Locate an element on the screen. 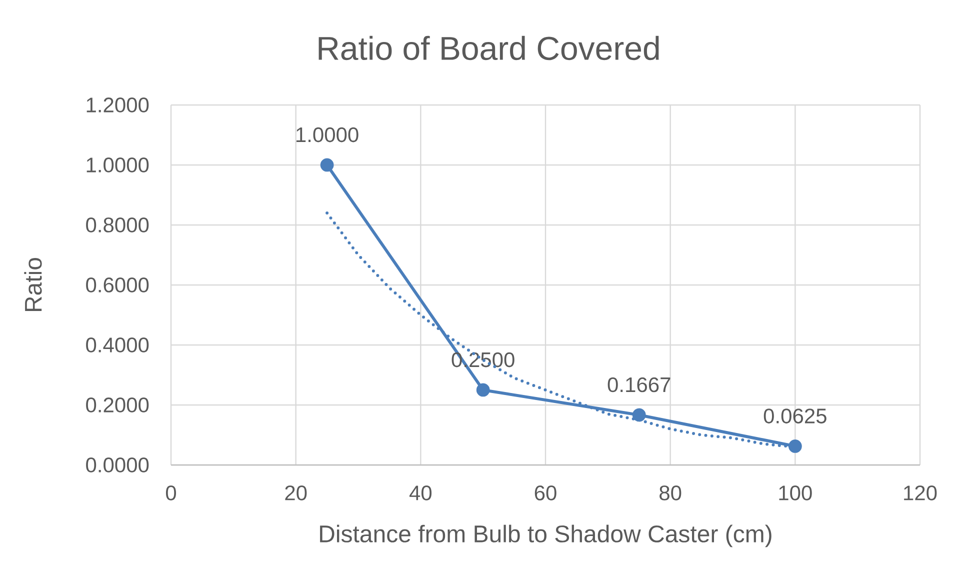 The image size is (956, 577). data-label: 1.0000 is located at coordinates (327, 134).